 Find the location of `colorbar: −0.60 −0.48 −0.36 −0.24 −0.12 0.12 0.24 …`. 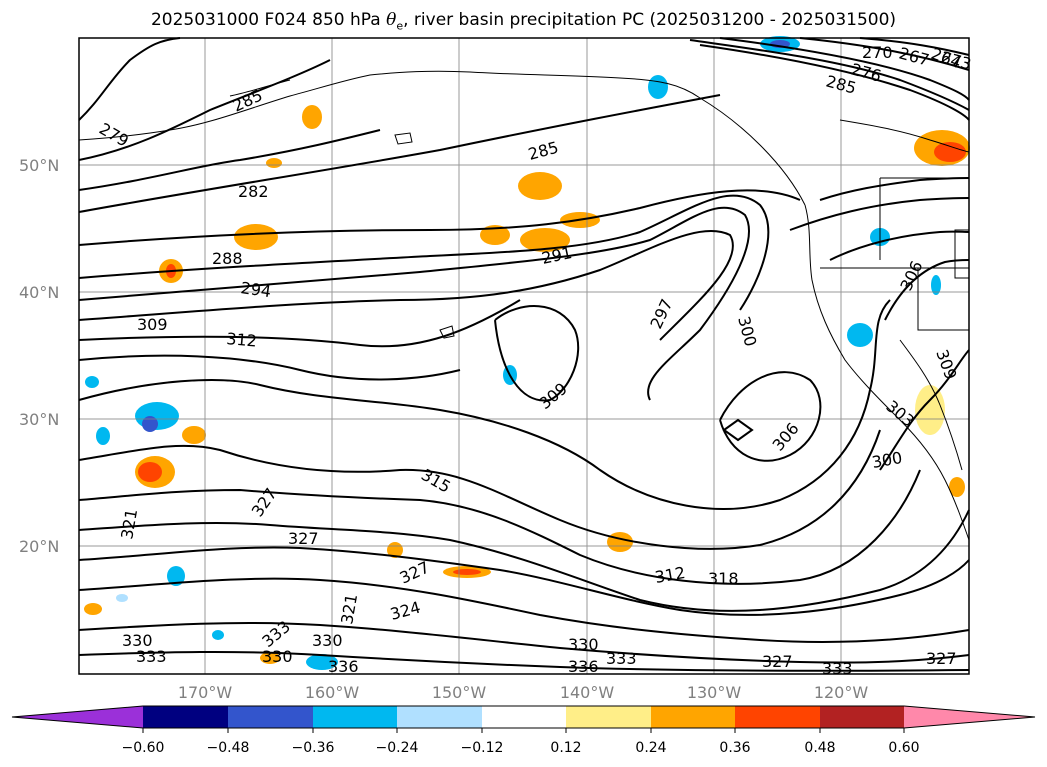

colorbar: −0.60 −0.48 −0.36 −0.24 −0.12 0.12 0.24 … is located at coordinates (523, 730).